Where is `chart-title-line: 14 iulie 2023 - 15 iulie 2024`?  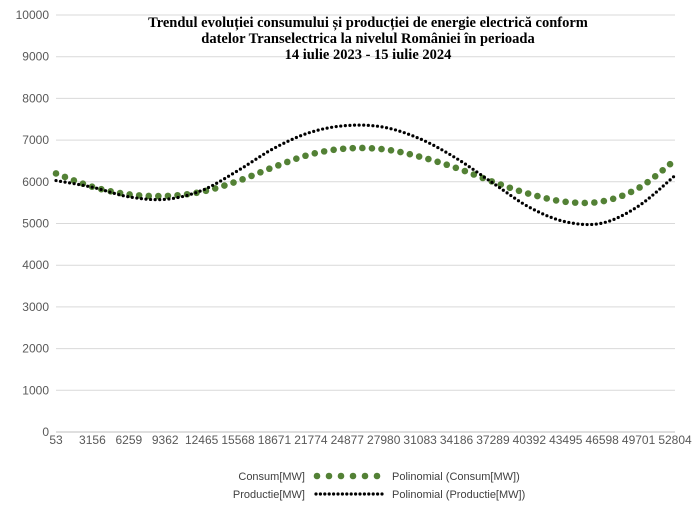 chart-title-line: 14 iulie 2023 - 15 iulie 2024 is located at coordinates (368, 55).